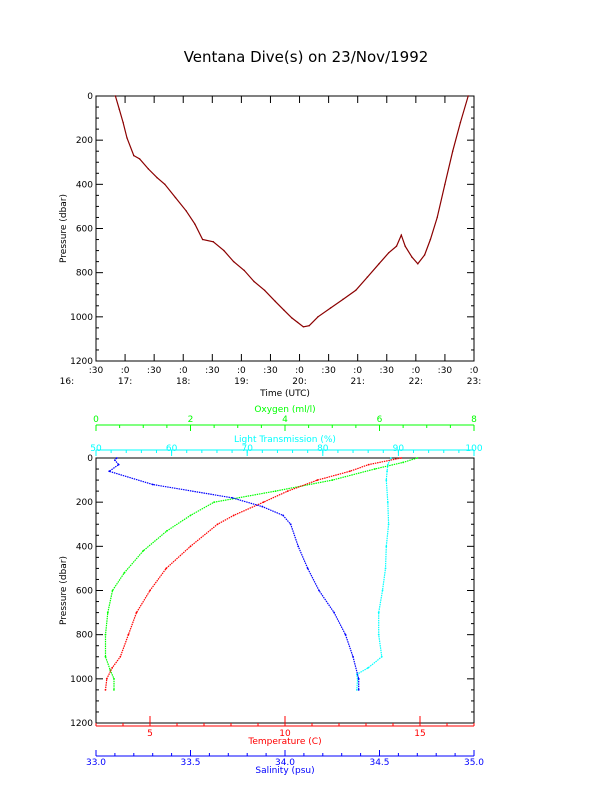 This screenshot has height=785, width=612. What do you see at coordinates (67, 382) in the screenshot?
I see `x-tick-hour-label: 16:` at bounding box center [67, 382].